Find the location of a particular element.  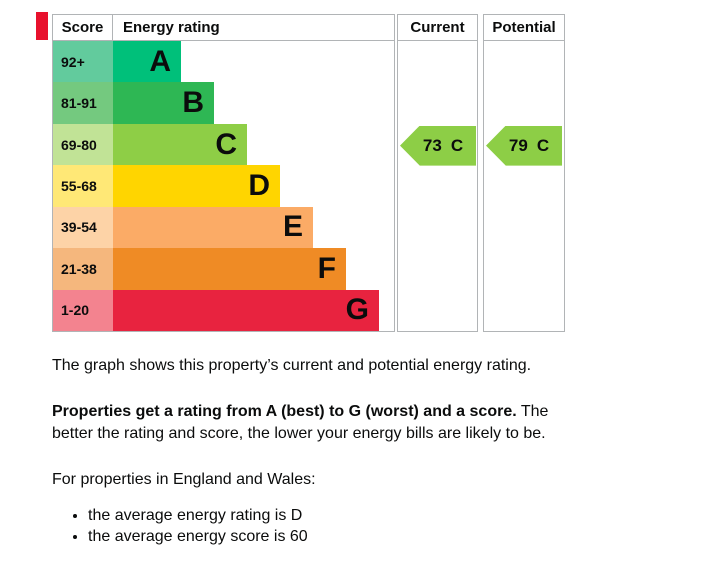

band-row-e: 39-54 E is located at coordinates (223, 227).